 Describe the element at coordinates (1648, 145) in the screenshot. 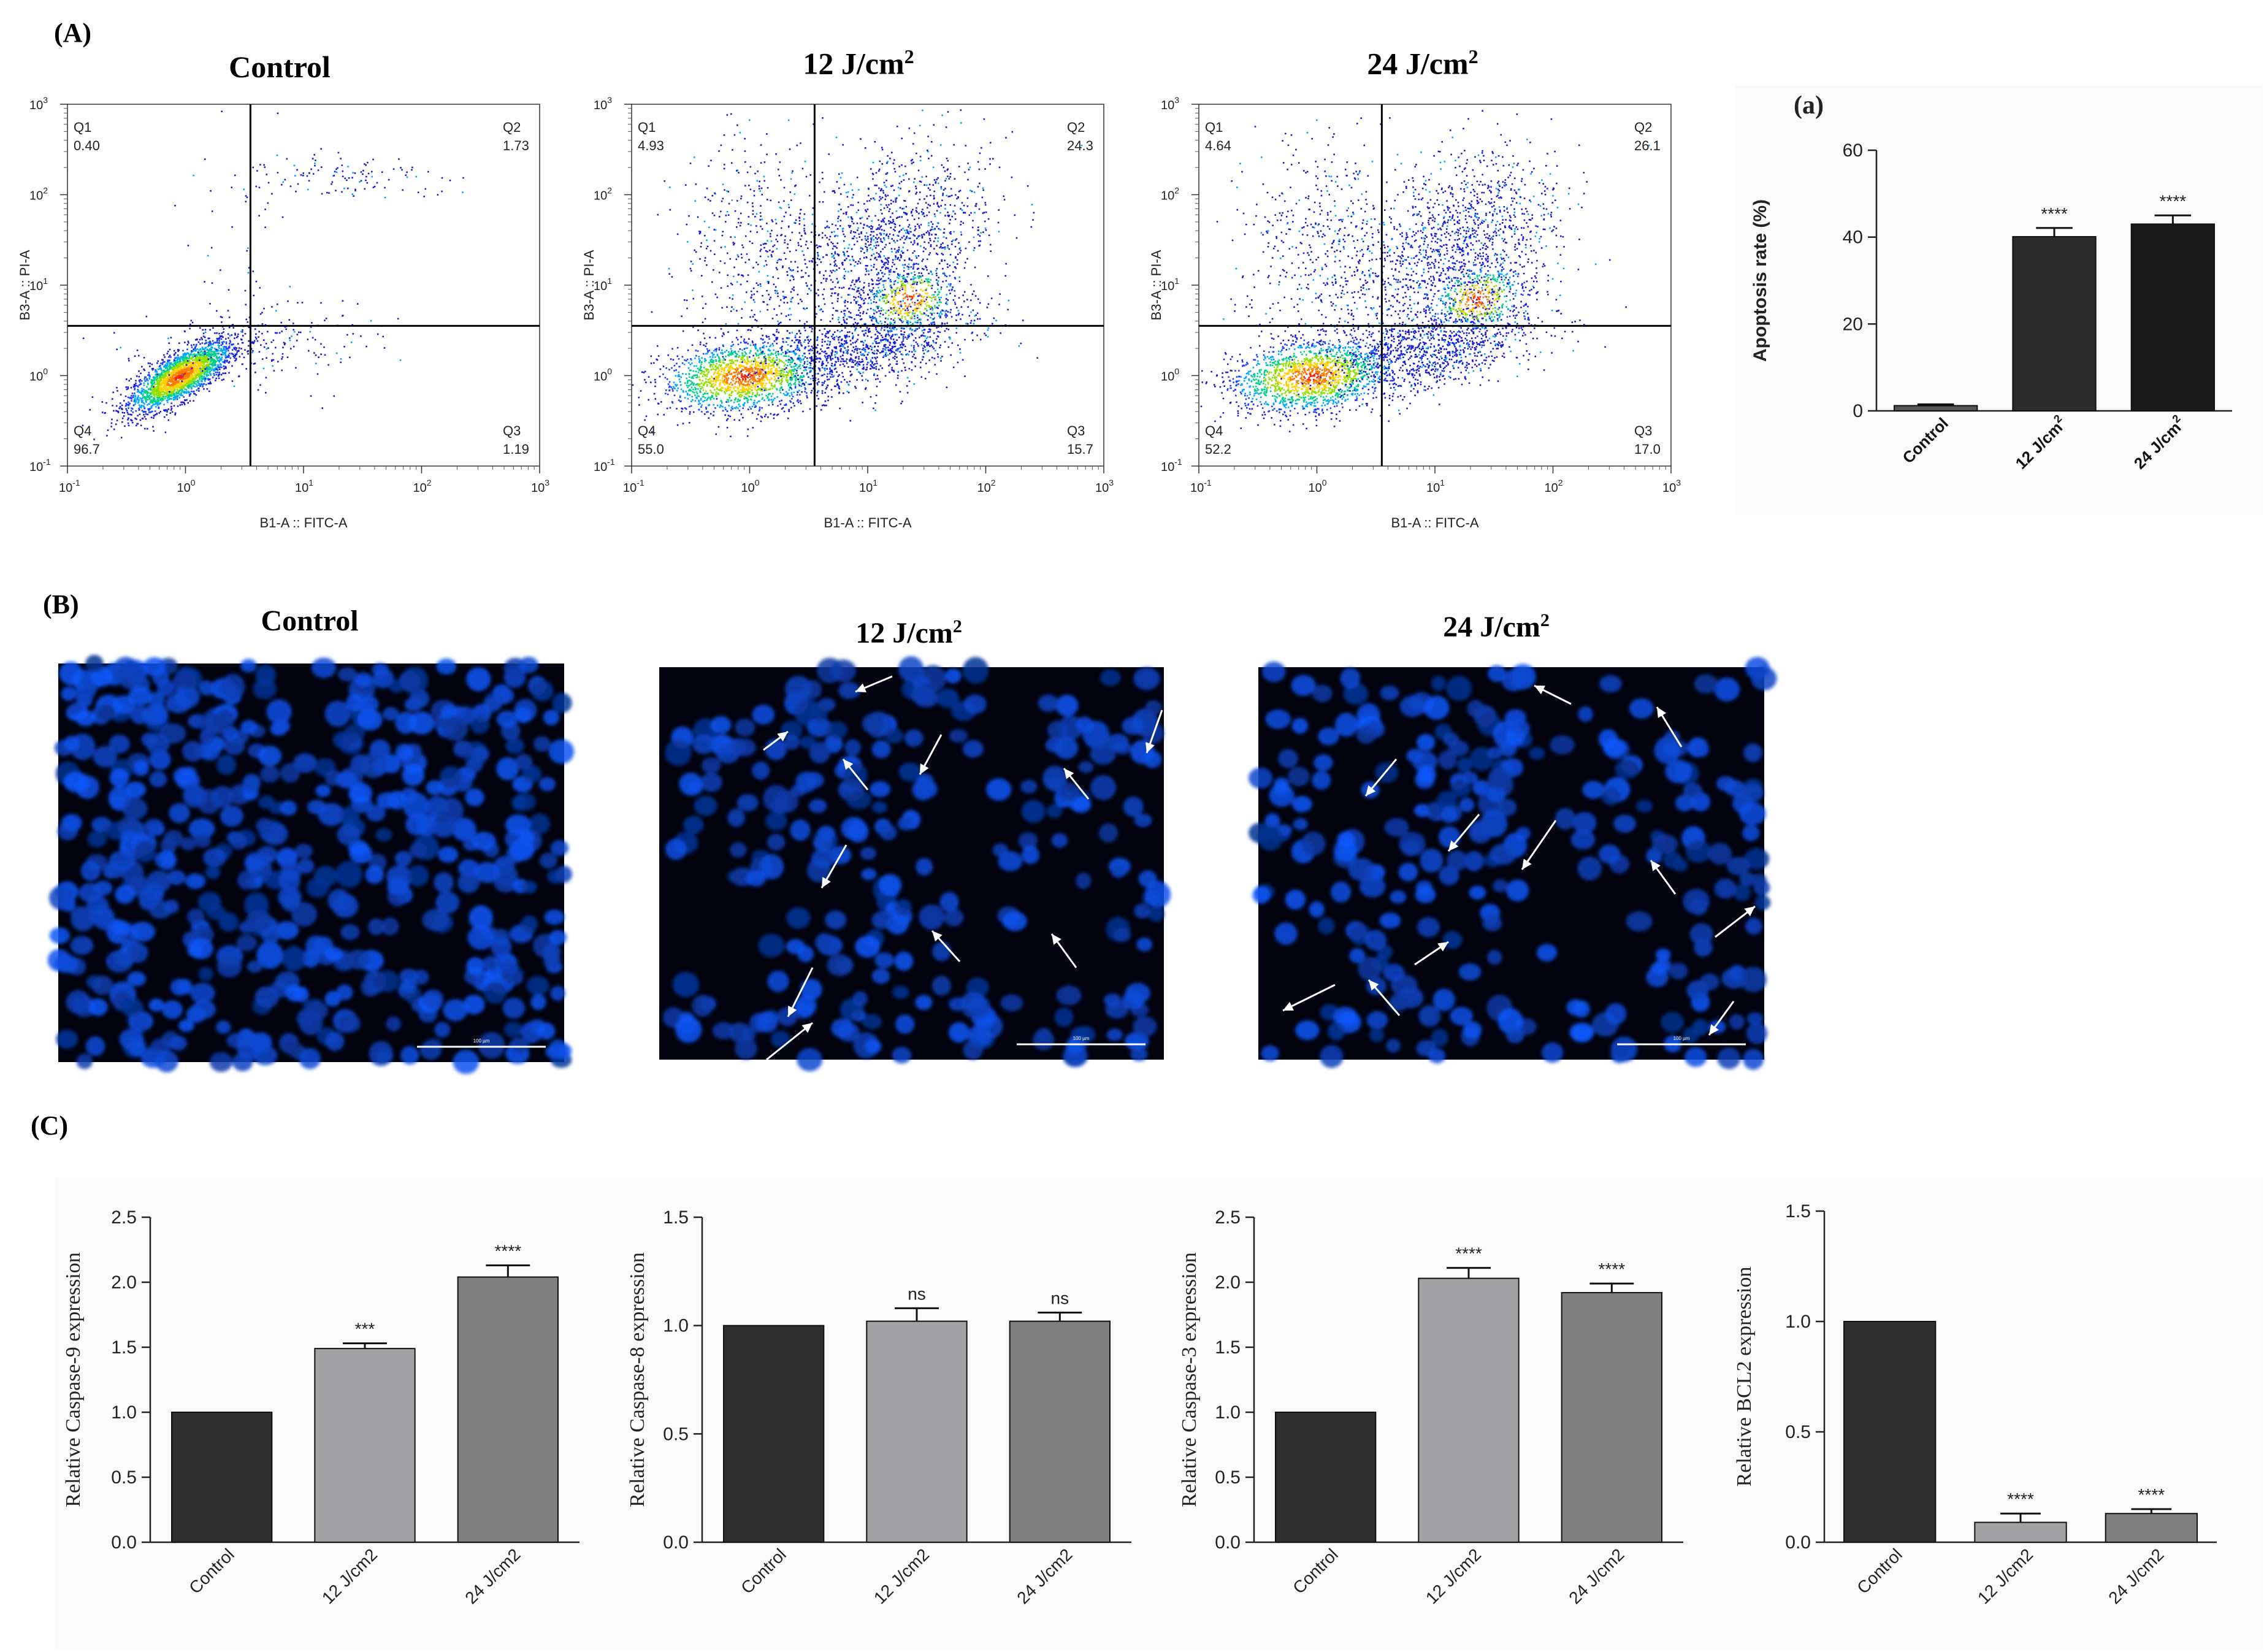

I see `quadrant-q2-value: 26.1` at that location.